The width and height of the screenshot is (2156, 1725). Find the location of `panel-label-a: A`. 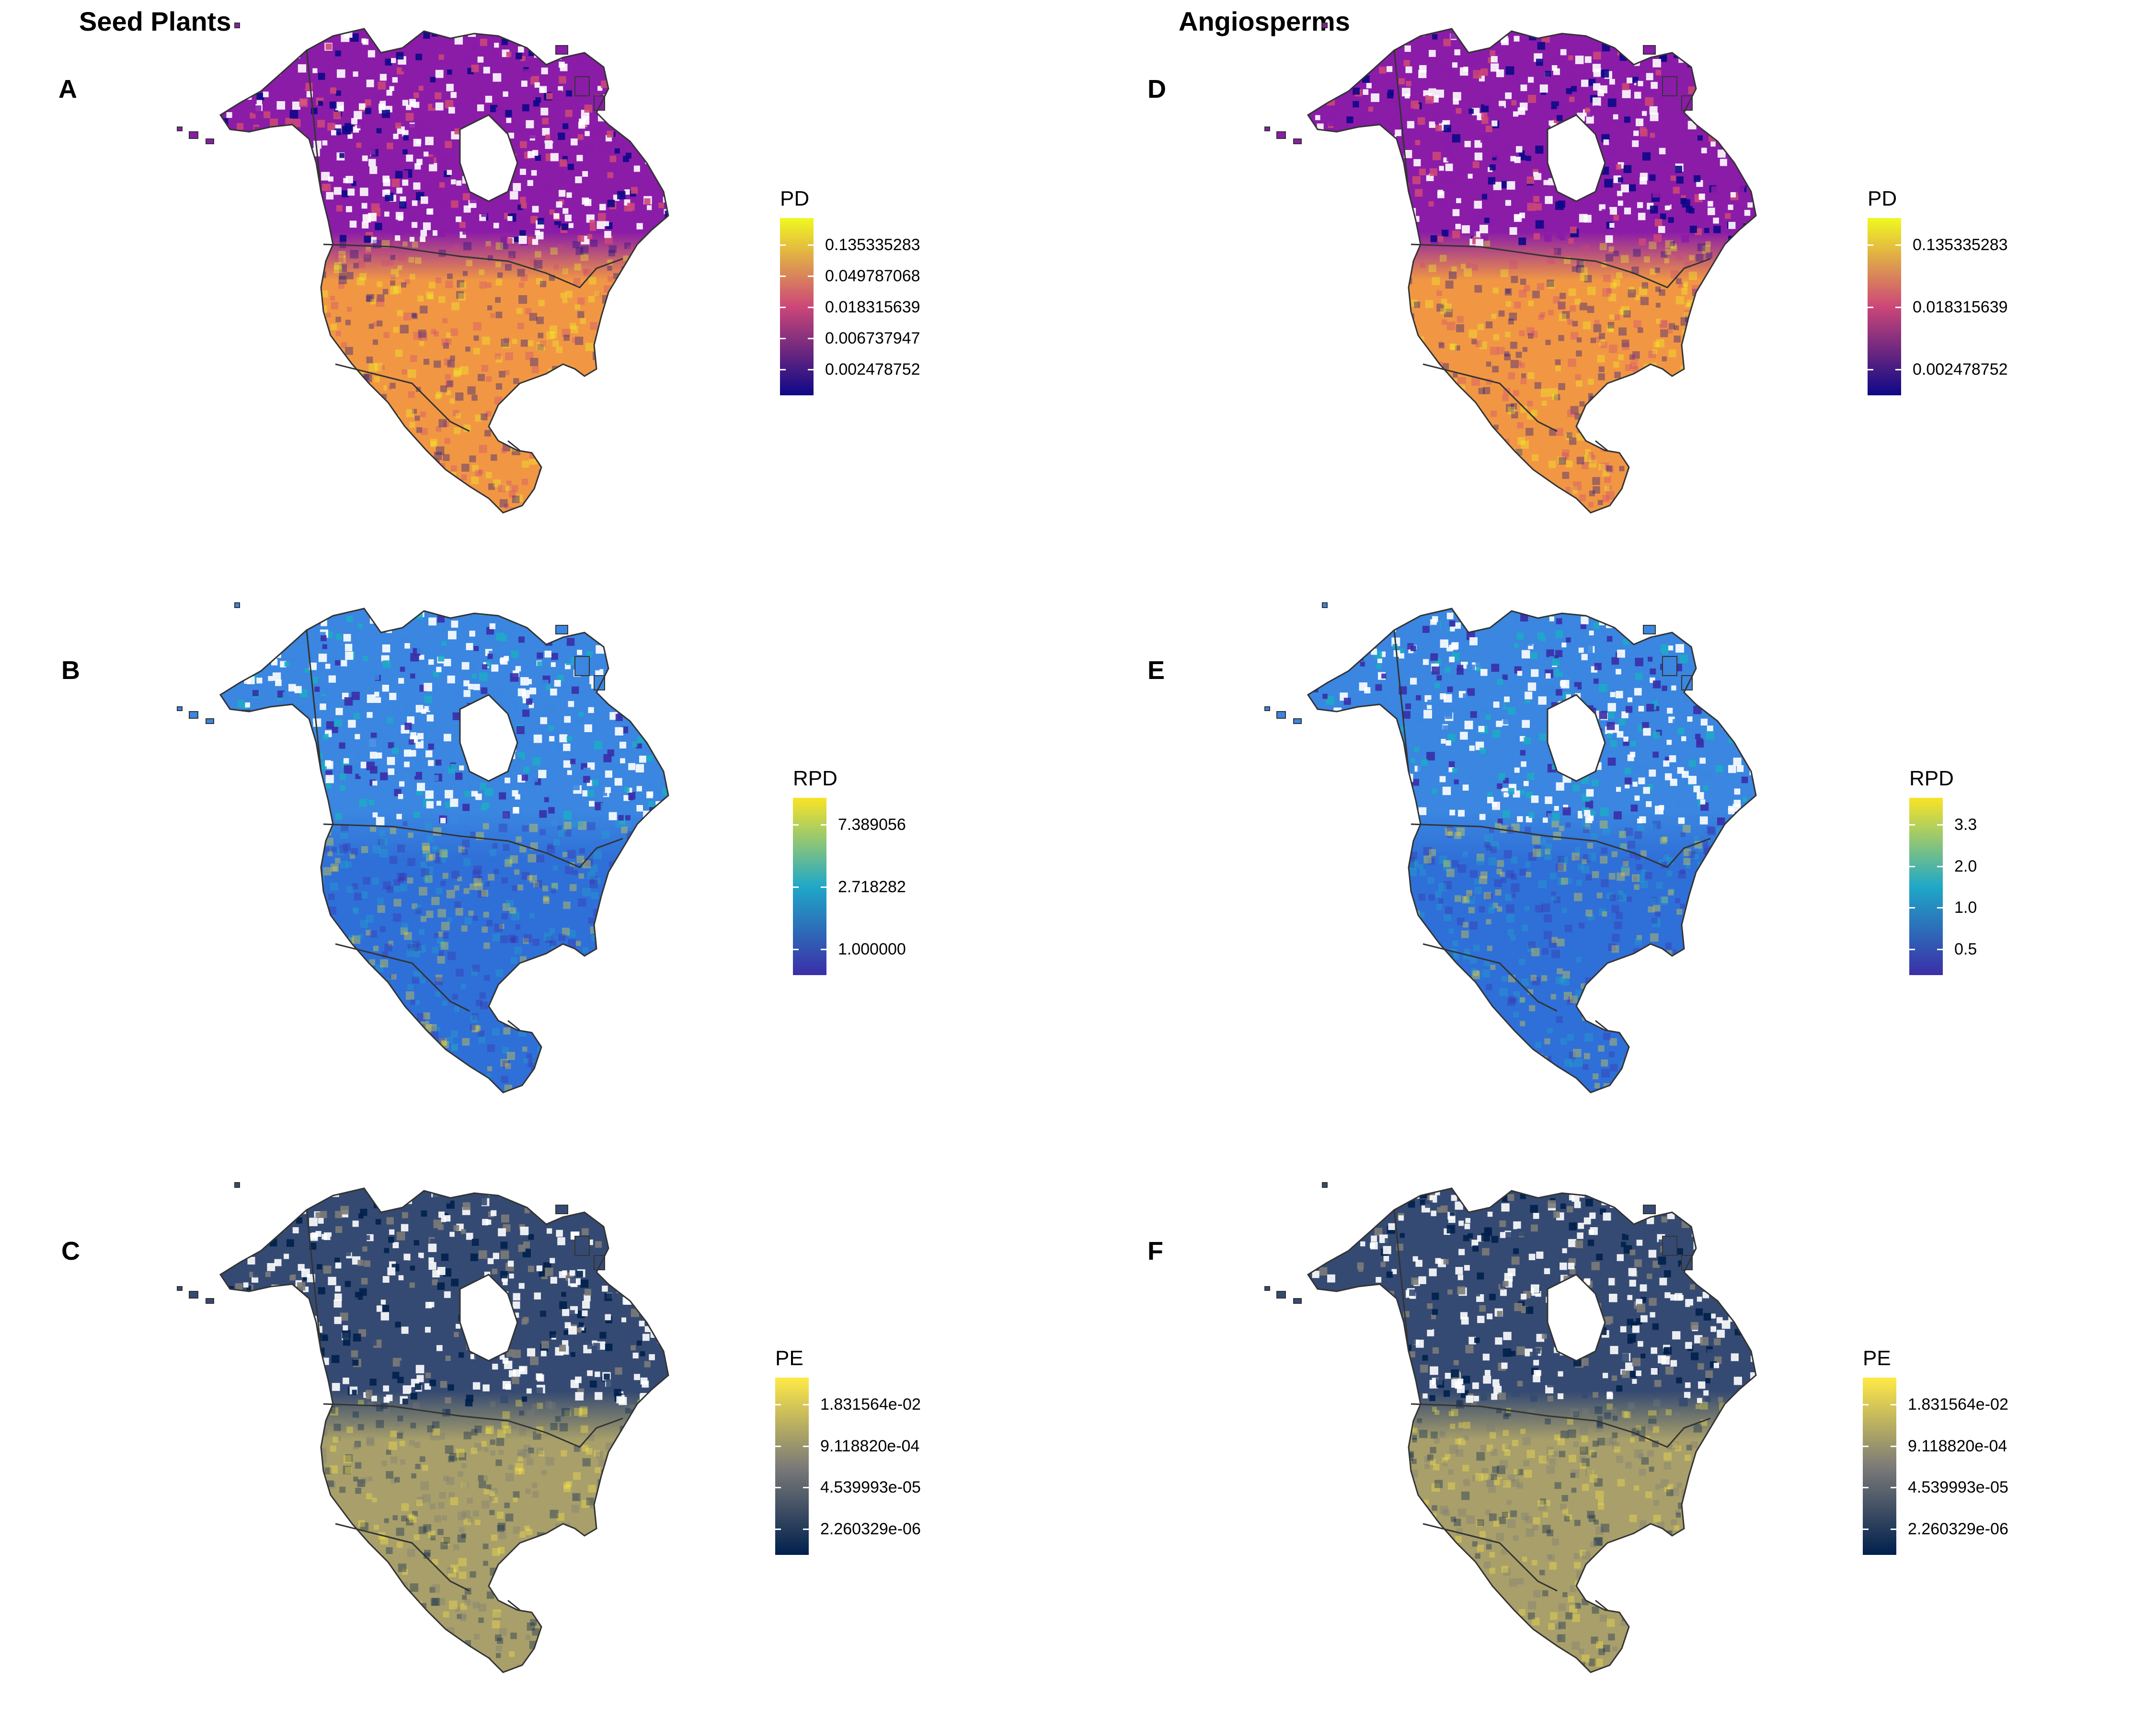

panel-label-a: A is located at coordinates (67, 89).